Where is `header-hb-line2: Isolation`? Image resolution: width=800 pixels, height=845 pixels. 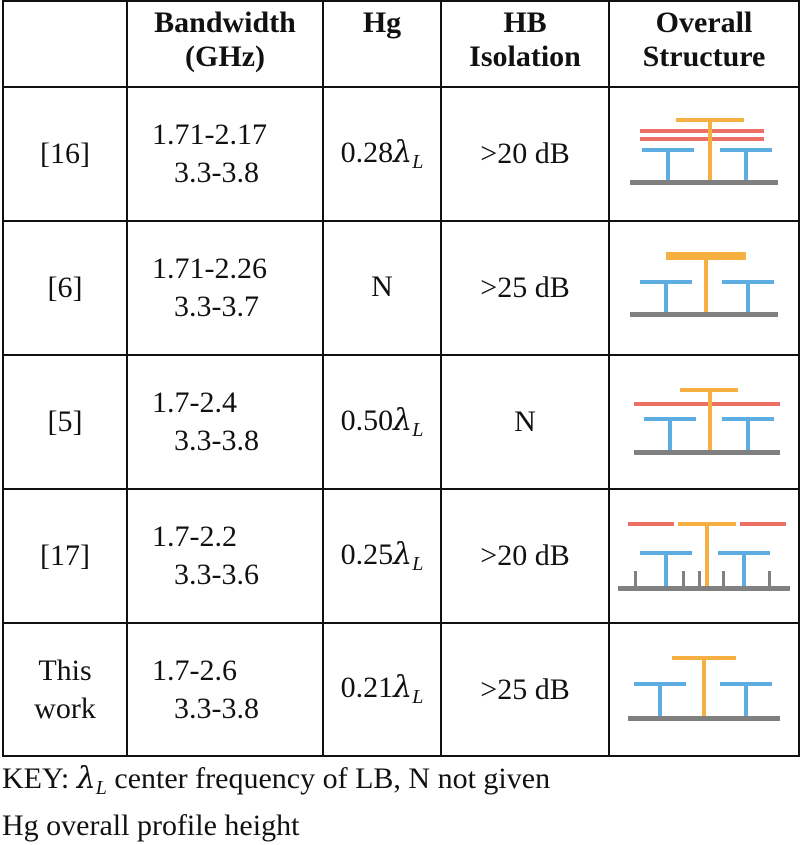
header-hb-line2: Isolation is located at coordinates (525, 56).